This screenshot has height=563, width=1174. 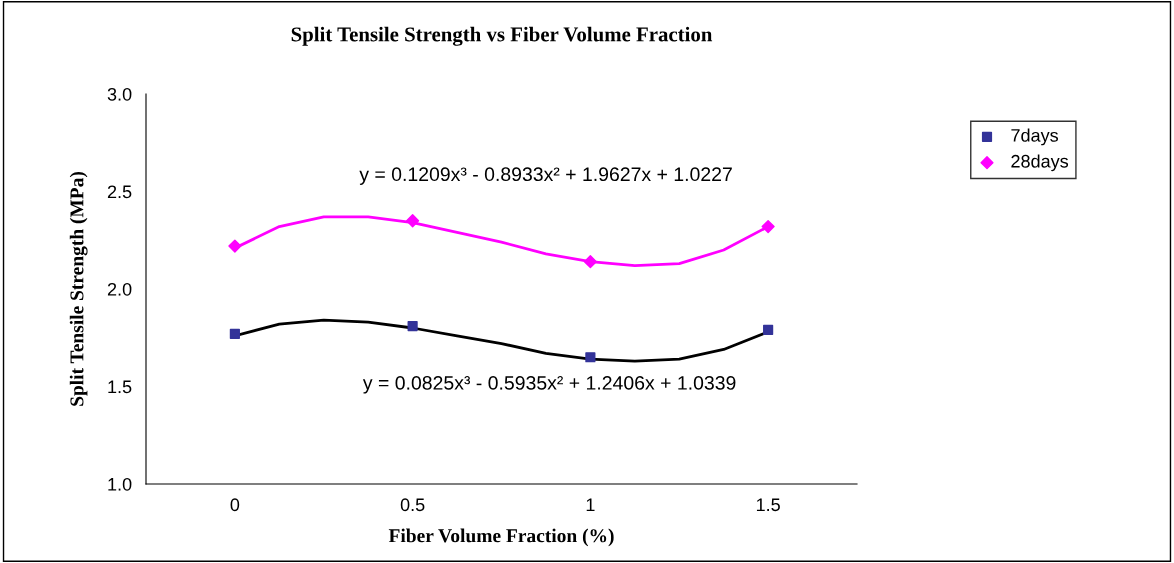 What do you see at coordinates (120, 484) in the screenshot?
I see `y-tick-label: 1.0` at bounding box center [120, 484].